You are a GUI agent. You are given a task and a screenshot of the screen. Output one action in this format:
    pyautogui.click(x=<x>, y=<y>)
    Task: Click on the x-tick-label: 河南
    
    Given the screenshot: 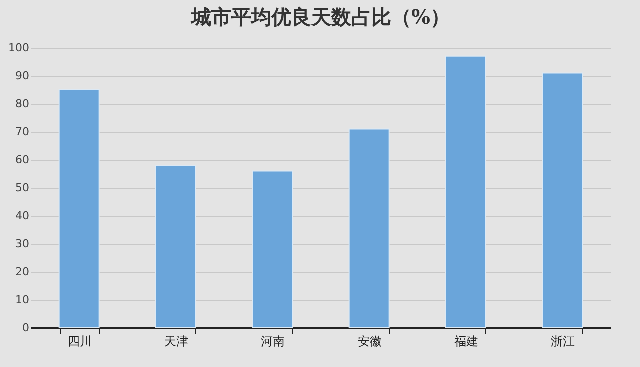 What is the action you would take?
    pyautogui.click(x=273, y=341)
    